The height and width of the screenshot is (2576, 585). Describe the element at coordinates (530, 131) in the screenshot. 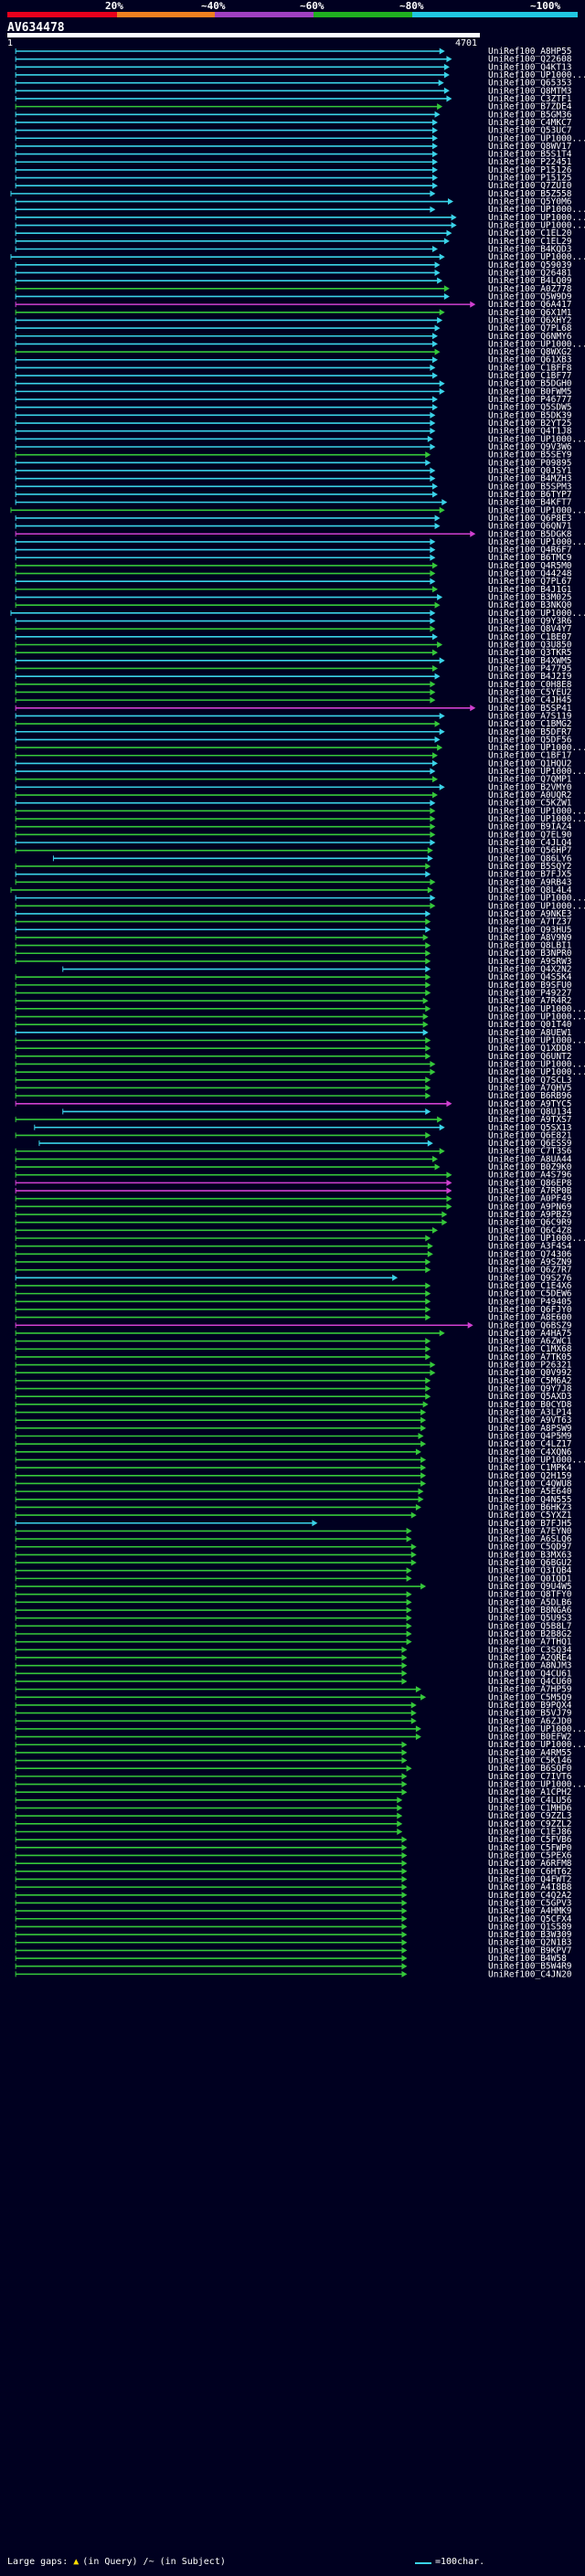

I see `hit-label: UniRef100_Q53UC7` at that location.